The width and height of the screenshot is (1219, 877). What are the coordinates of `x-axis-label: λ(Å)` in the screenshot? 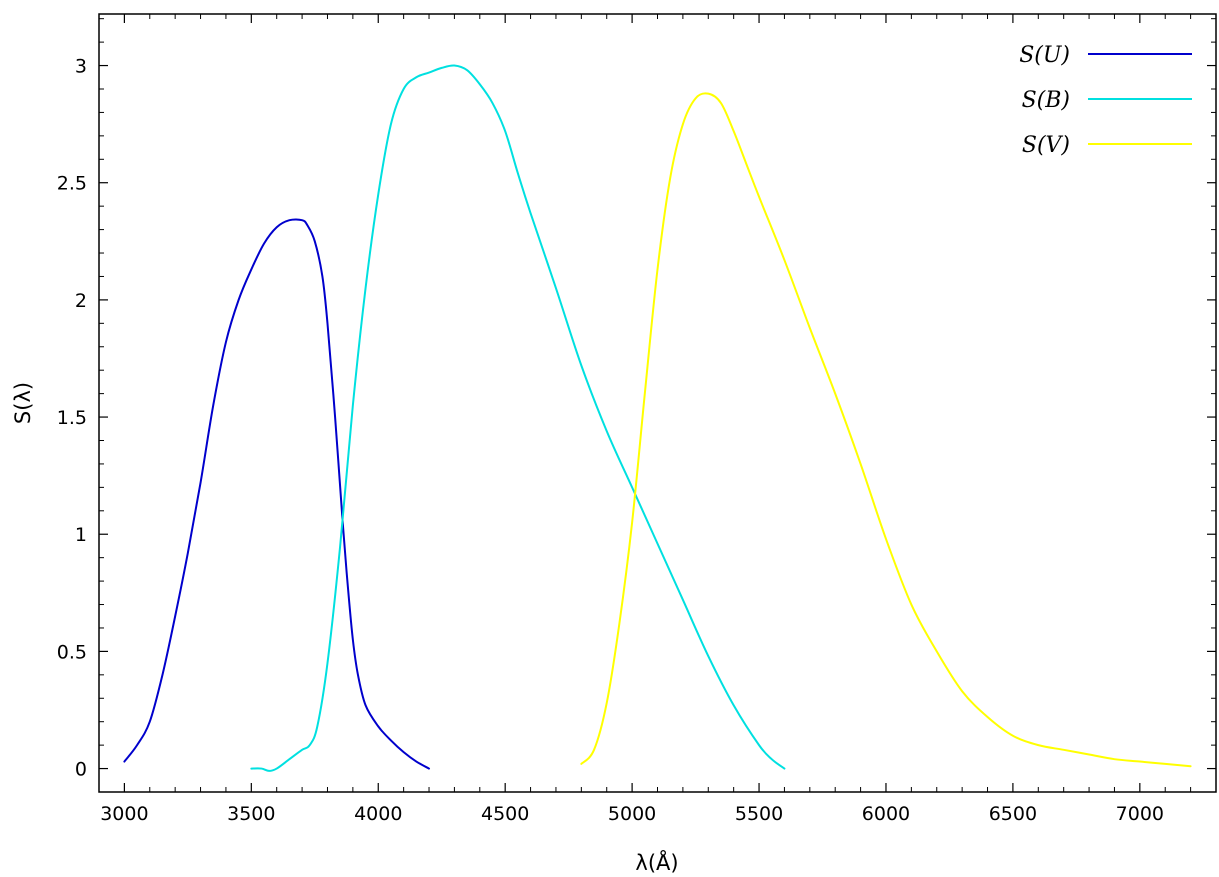 It's located at (656, 862).